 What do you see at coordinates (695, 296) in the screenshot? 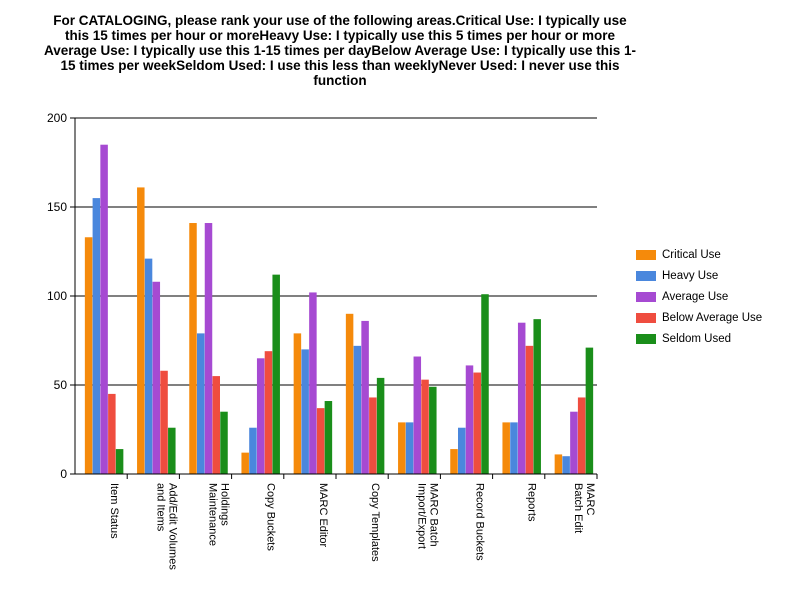
I see `legend-label: Average Use` at bounding box center [695, 296].